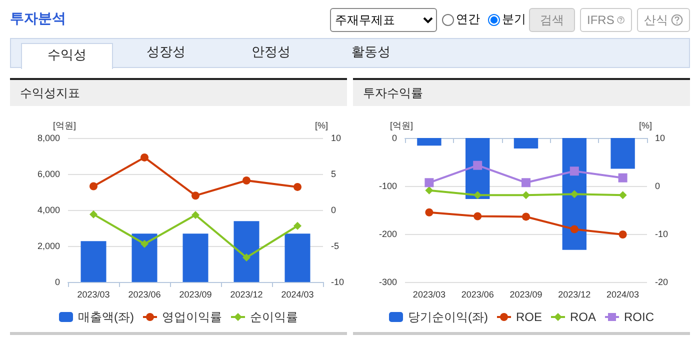 The height and width of the screenshot is (342, 697). I want to click on y-tick-label: 2,000, so click(48, 246).